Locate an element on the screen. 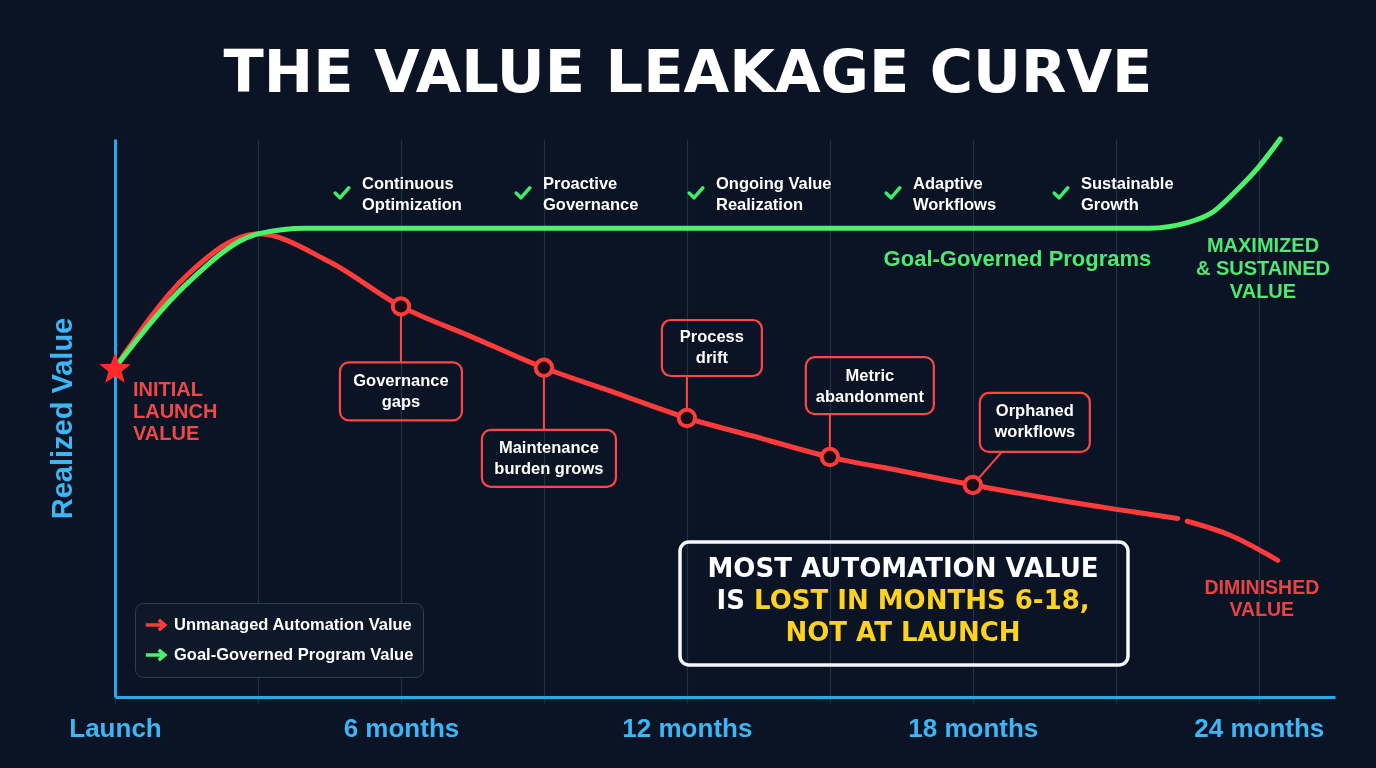 This screenshot has width=1376, height=768. annotation: DIMINISHED VALUE is located at coordinates (1262, 598).